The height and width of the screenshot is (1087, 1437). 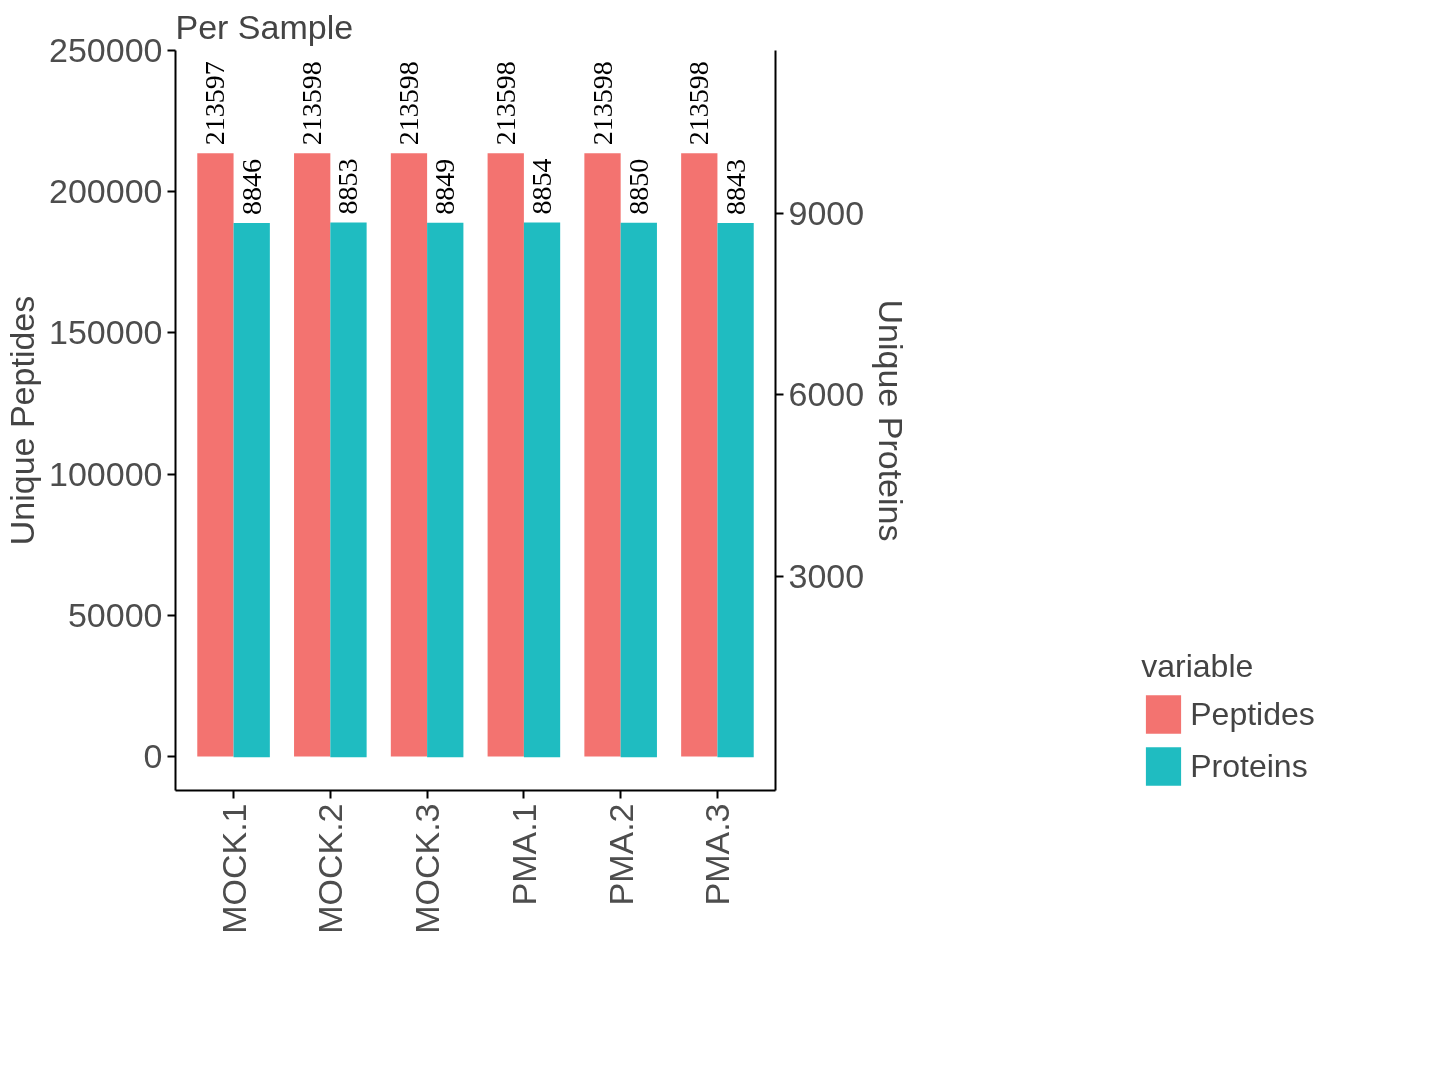 What do you see at coordinates (445, 186) in the screenshot?
I see `data-label: 8849` at bounding box center [445, 186].